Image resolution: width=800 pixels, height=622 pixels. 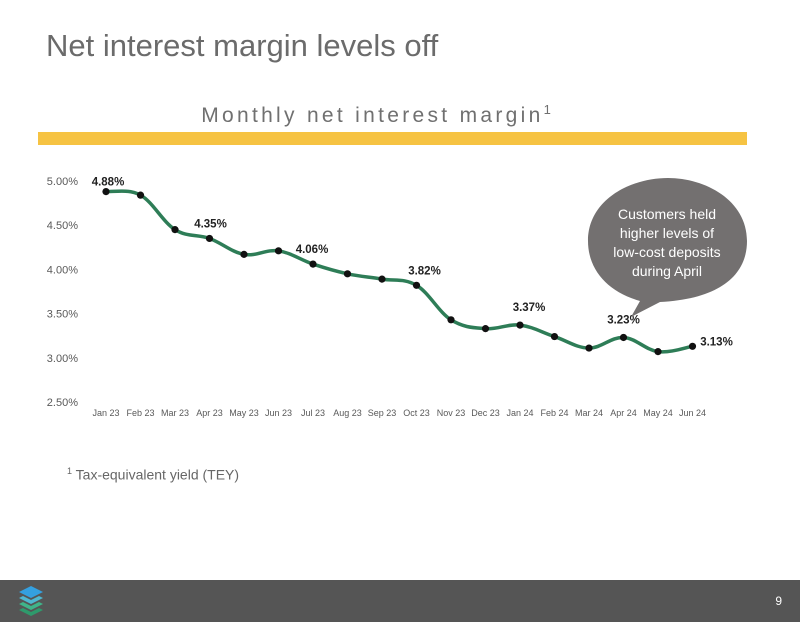 What do you see at coordinates (667, 233) in the screenshot?
I see `callout-line: higher levels of` at bounding box center [667, 233].